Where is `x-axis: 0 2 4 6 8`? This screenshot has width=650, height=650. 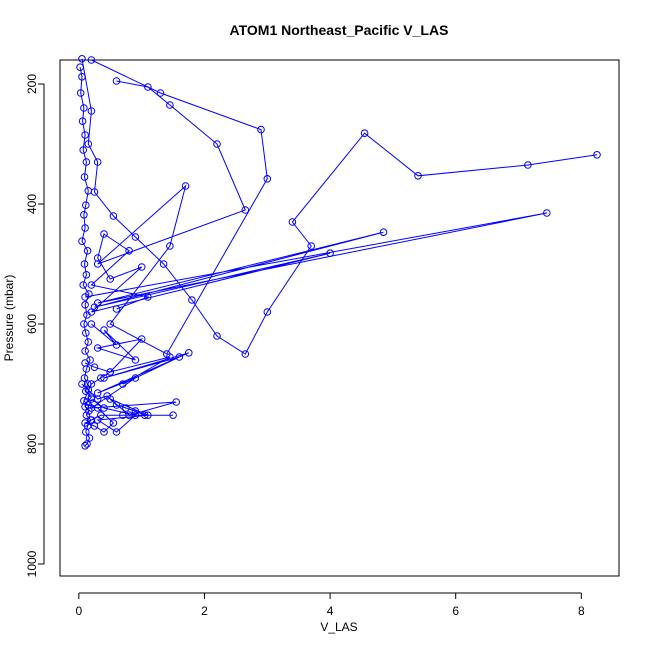
x-axis: 0 2 4 6 8 is located at coordinates (330, 605).